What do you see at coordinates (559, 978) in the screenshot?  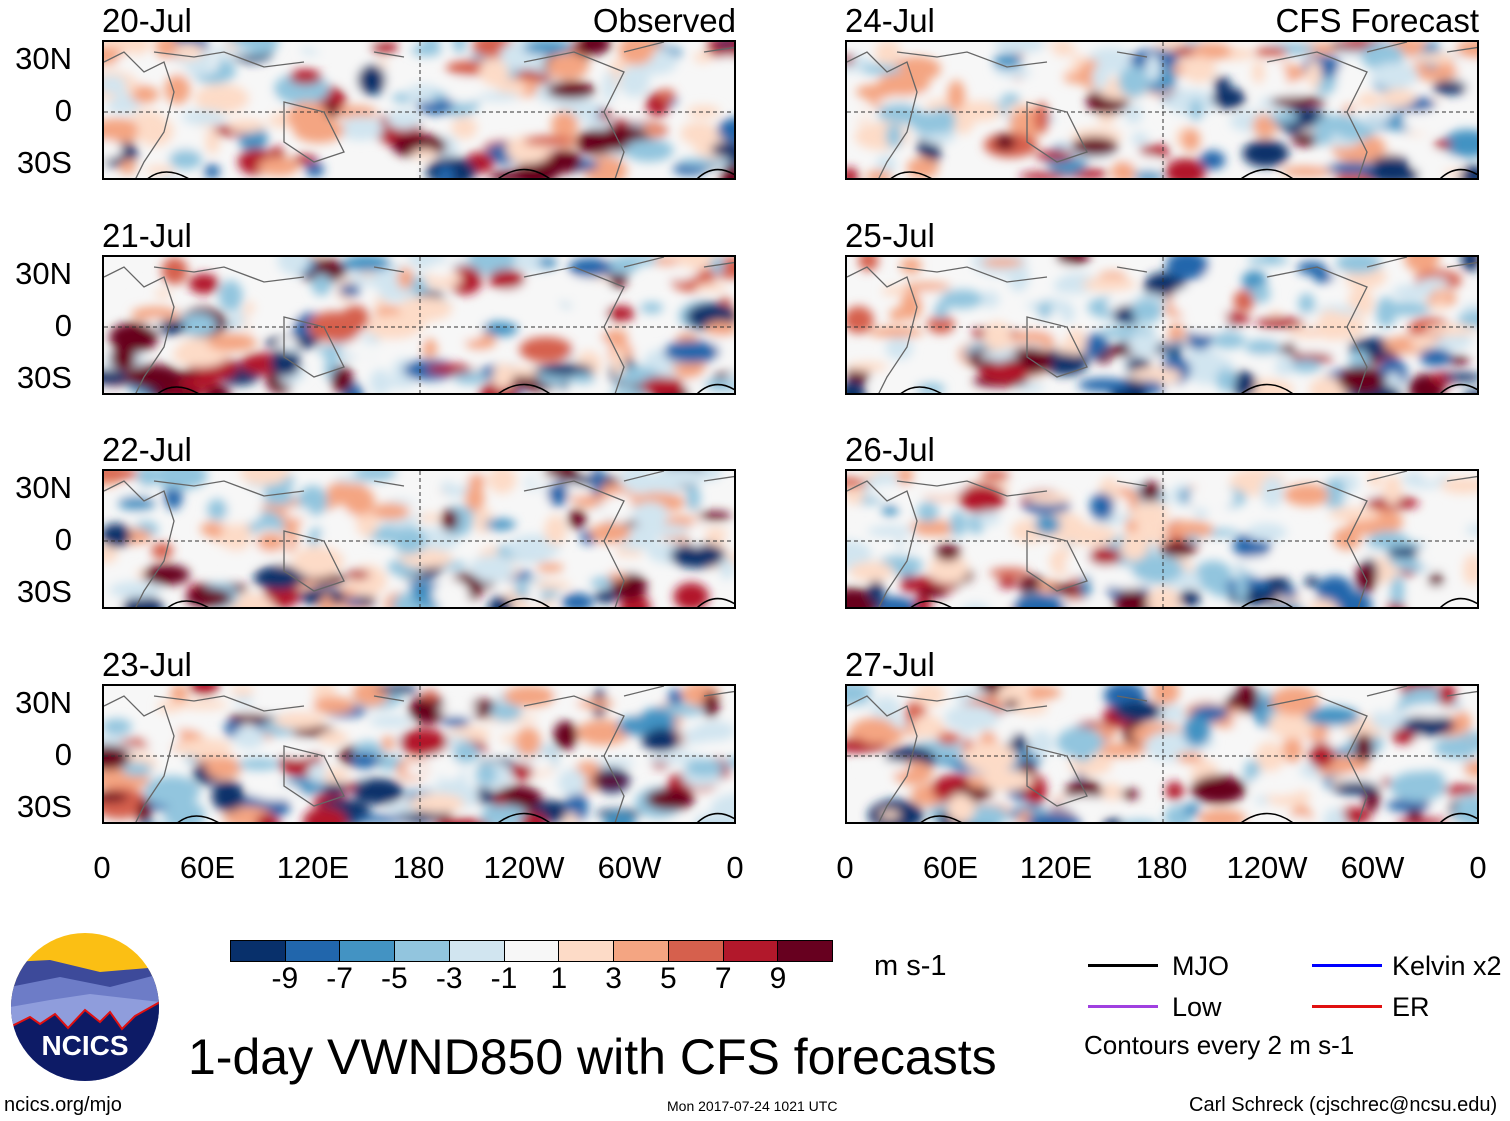 I see `colorbar-tick-label: 1` at bounding box center [559, 978].